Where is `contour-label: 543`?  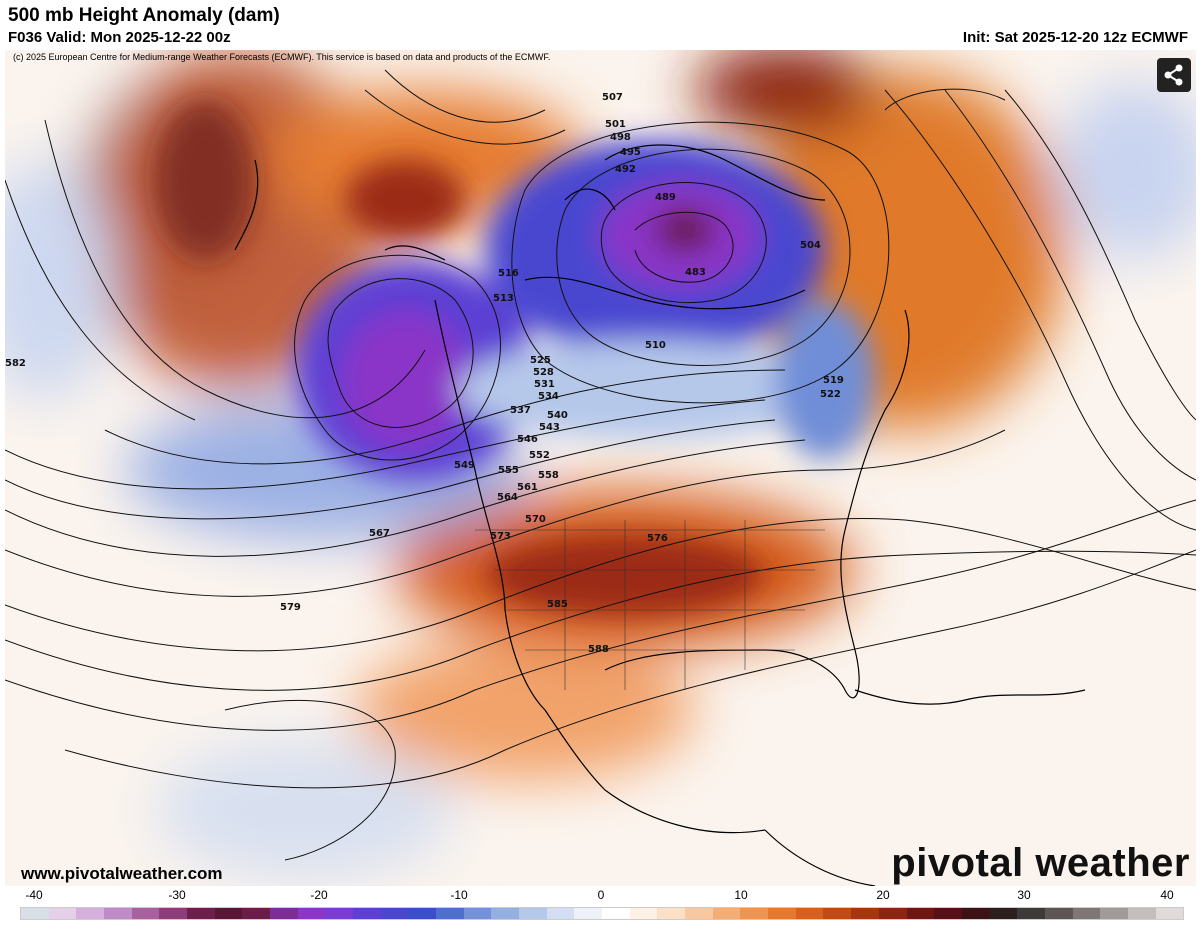 contour-label: 543 is located at coordinates (549, 427).